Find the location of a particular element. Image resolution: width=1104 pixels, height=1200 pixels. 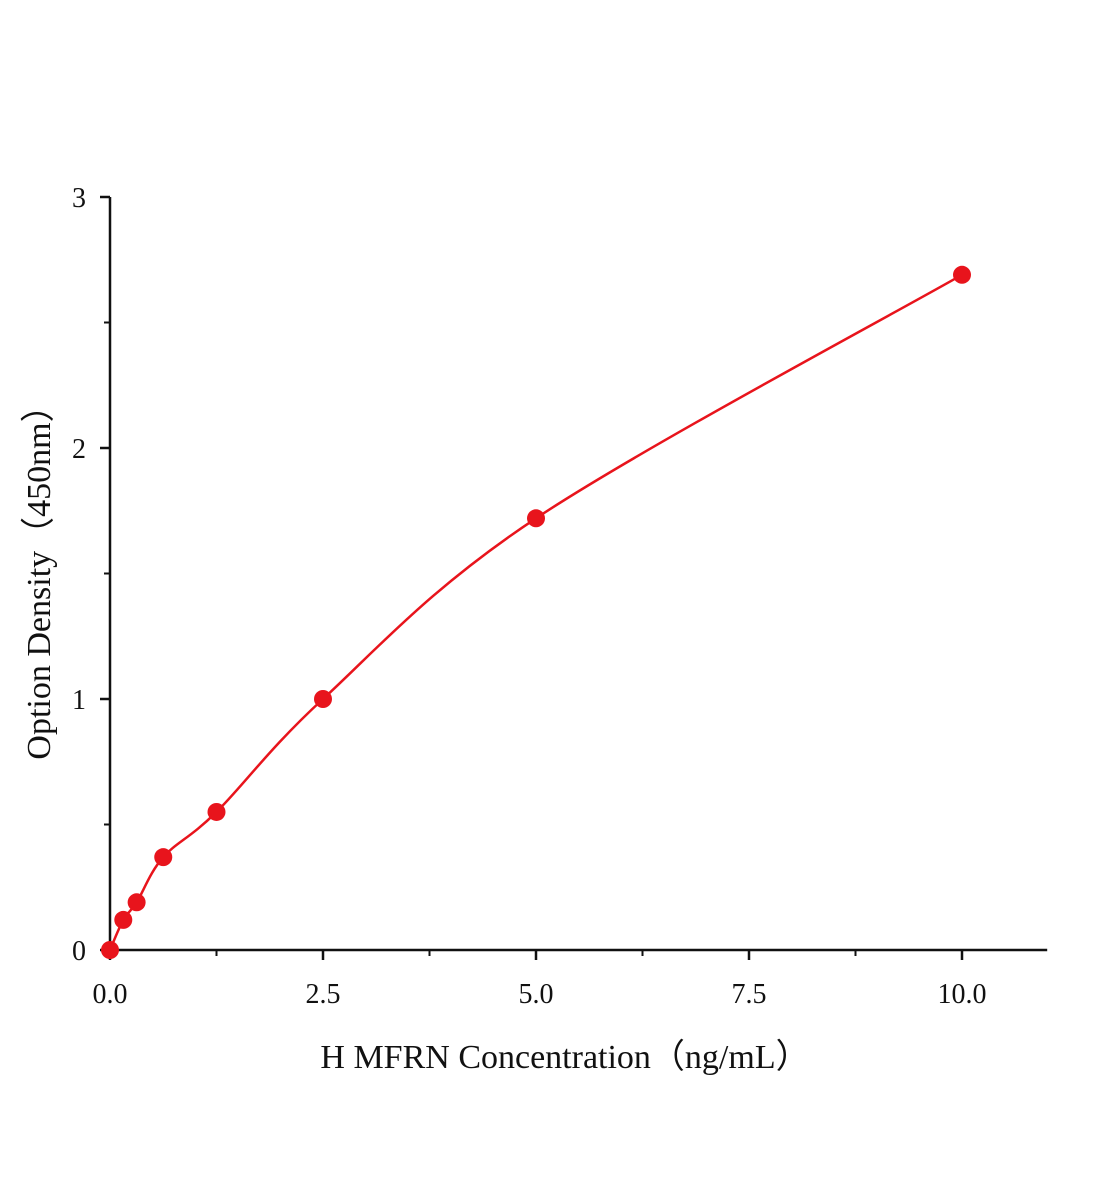

y-axis-label: Option Density（450nm） is located at coordinates (39, 573).